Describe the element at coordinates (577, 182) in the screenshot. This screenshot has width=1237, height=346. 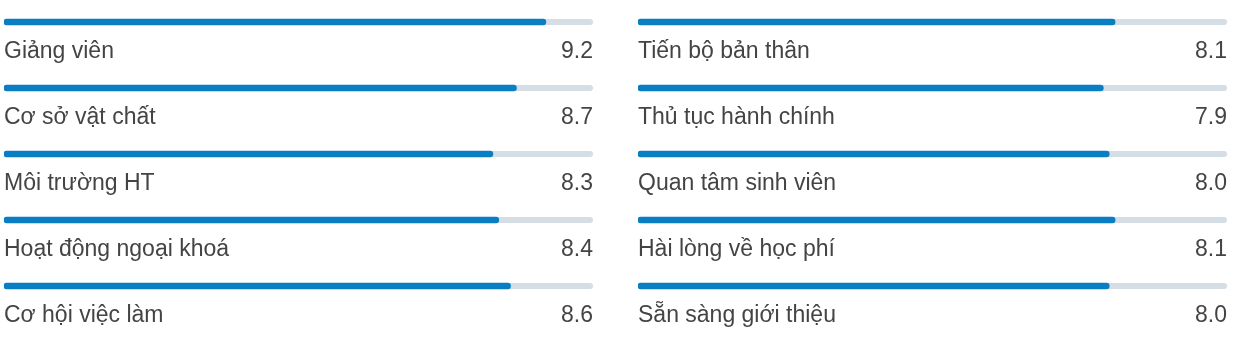
I see `data-label: 8.3` at that location.